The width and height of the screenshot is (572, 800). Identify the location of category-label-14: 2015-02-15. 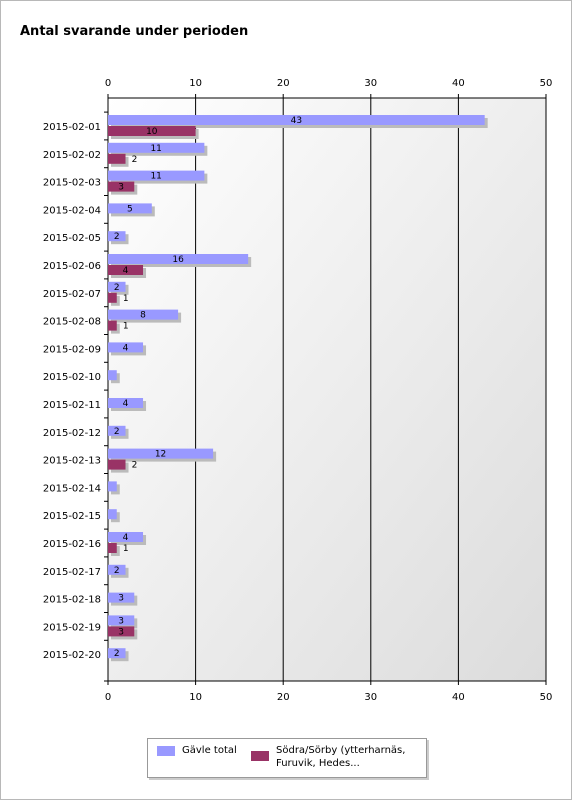
(72, 516).